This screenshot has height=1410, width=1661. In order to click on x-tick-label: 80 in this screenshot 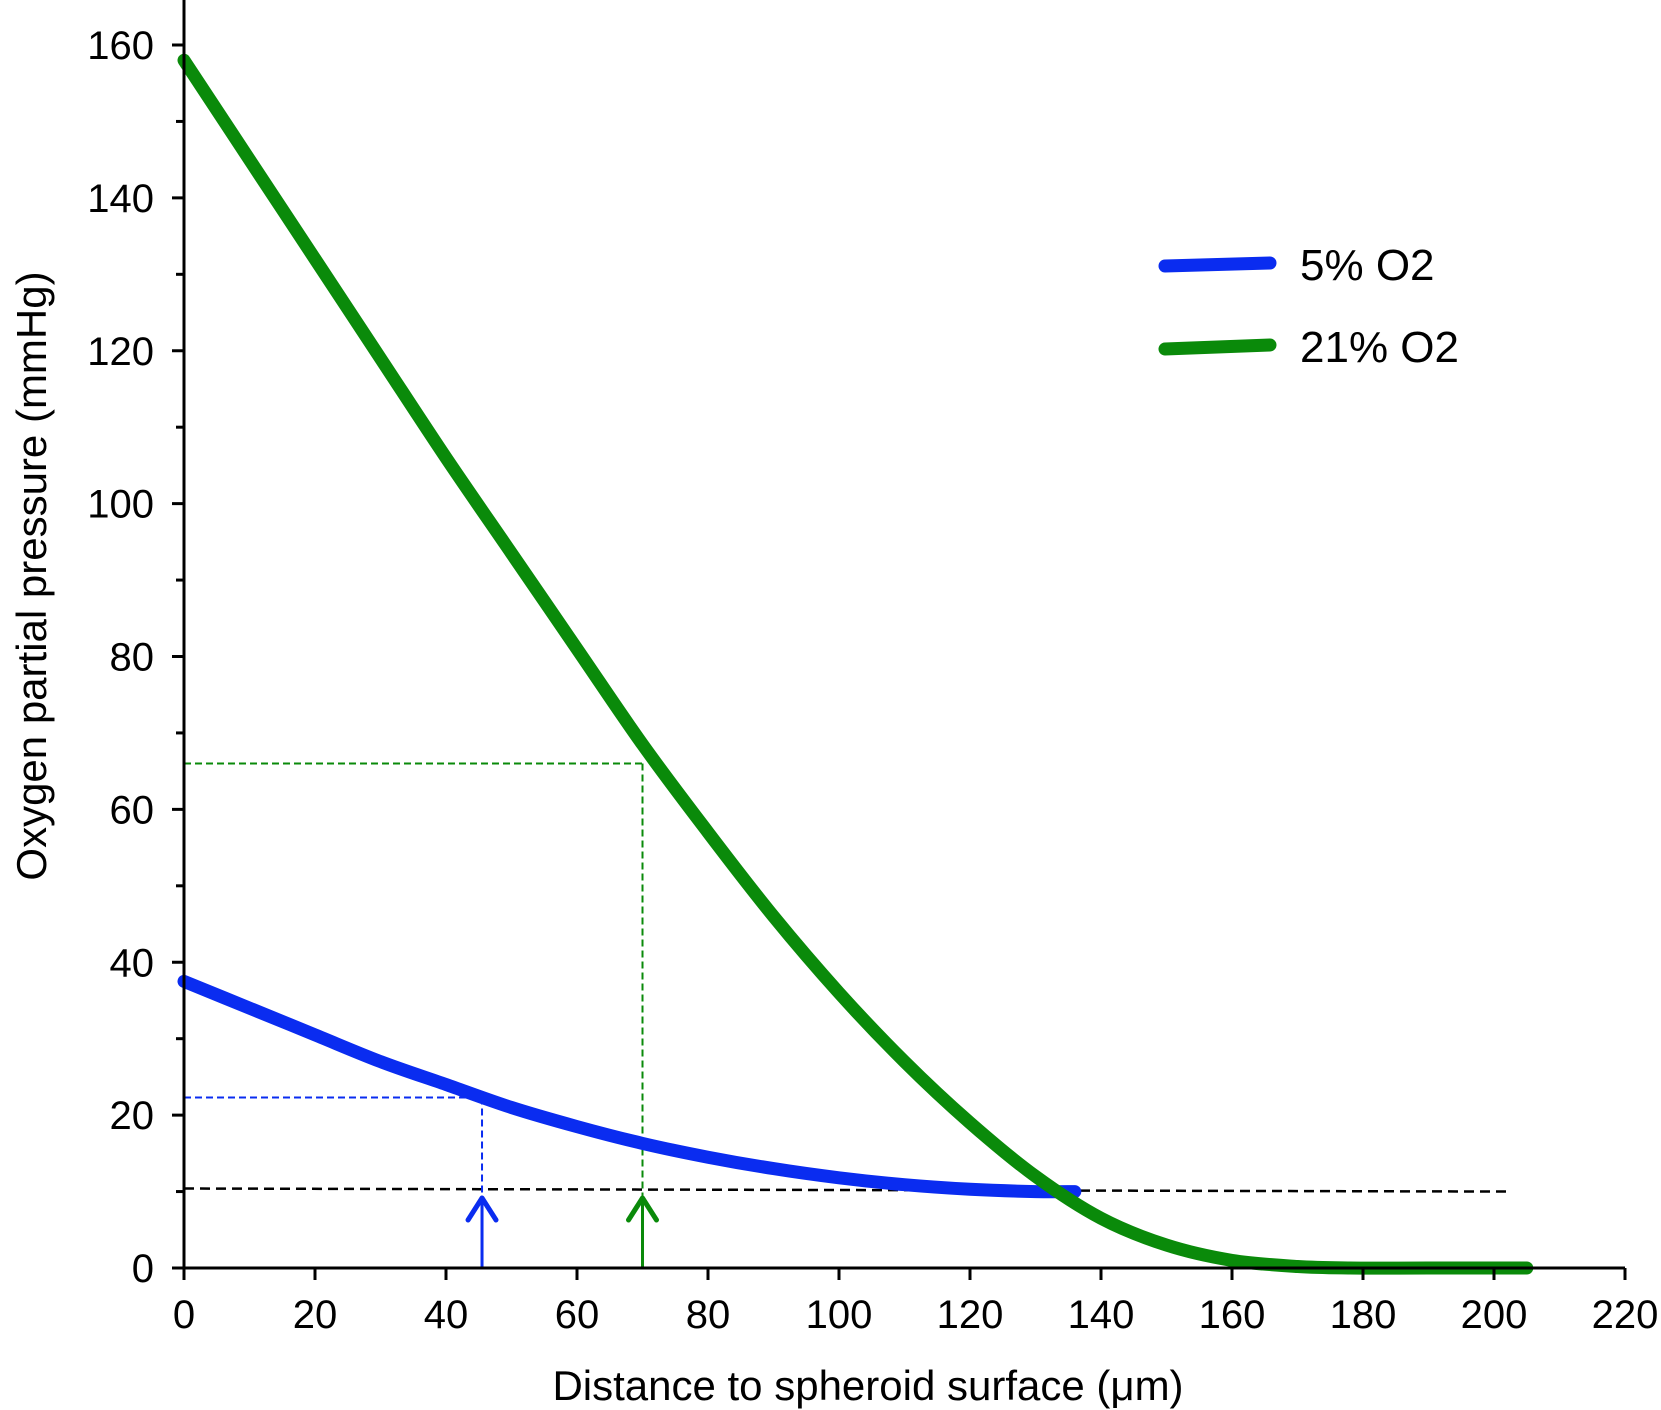, I will do `click(708, 1315)`.